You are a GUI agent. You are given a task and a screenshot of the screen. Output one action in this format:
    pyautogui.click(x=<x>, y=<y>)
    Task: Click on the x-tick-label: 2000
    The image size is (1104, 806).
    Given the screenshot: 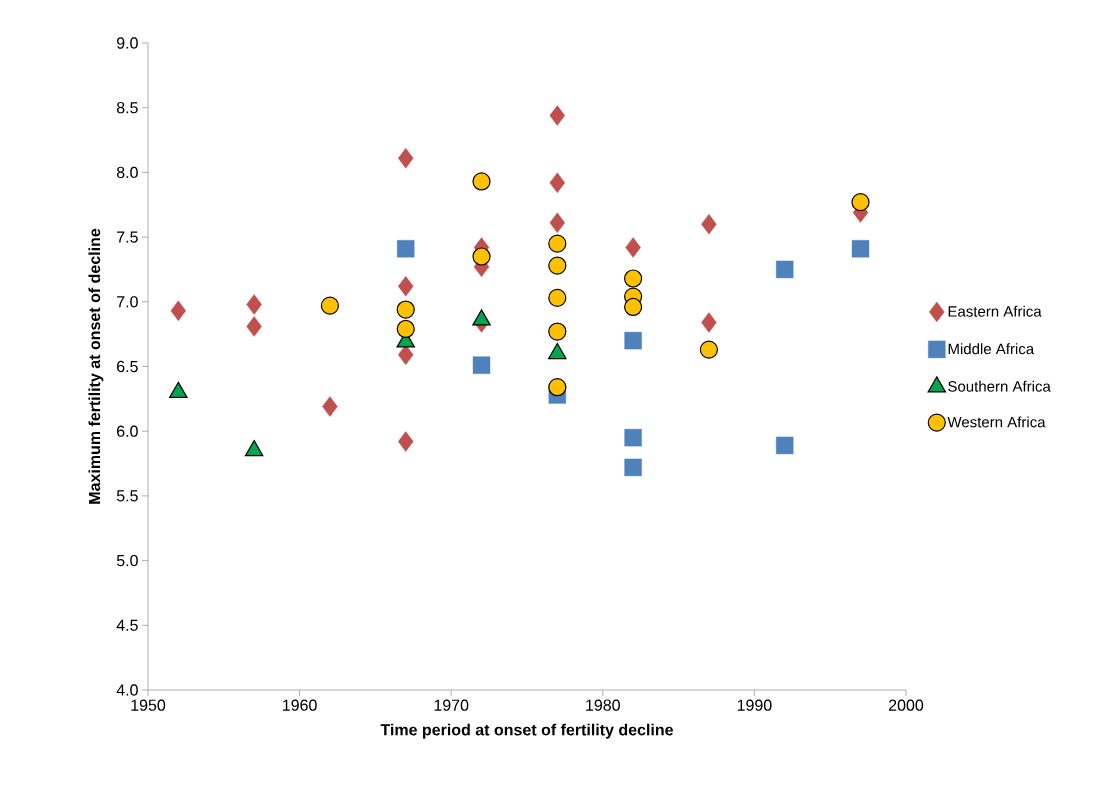 What is the action you would take?
    pyautogui.click(x=906, y=705)
    